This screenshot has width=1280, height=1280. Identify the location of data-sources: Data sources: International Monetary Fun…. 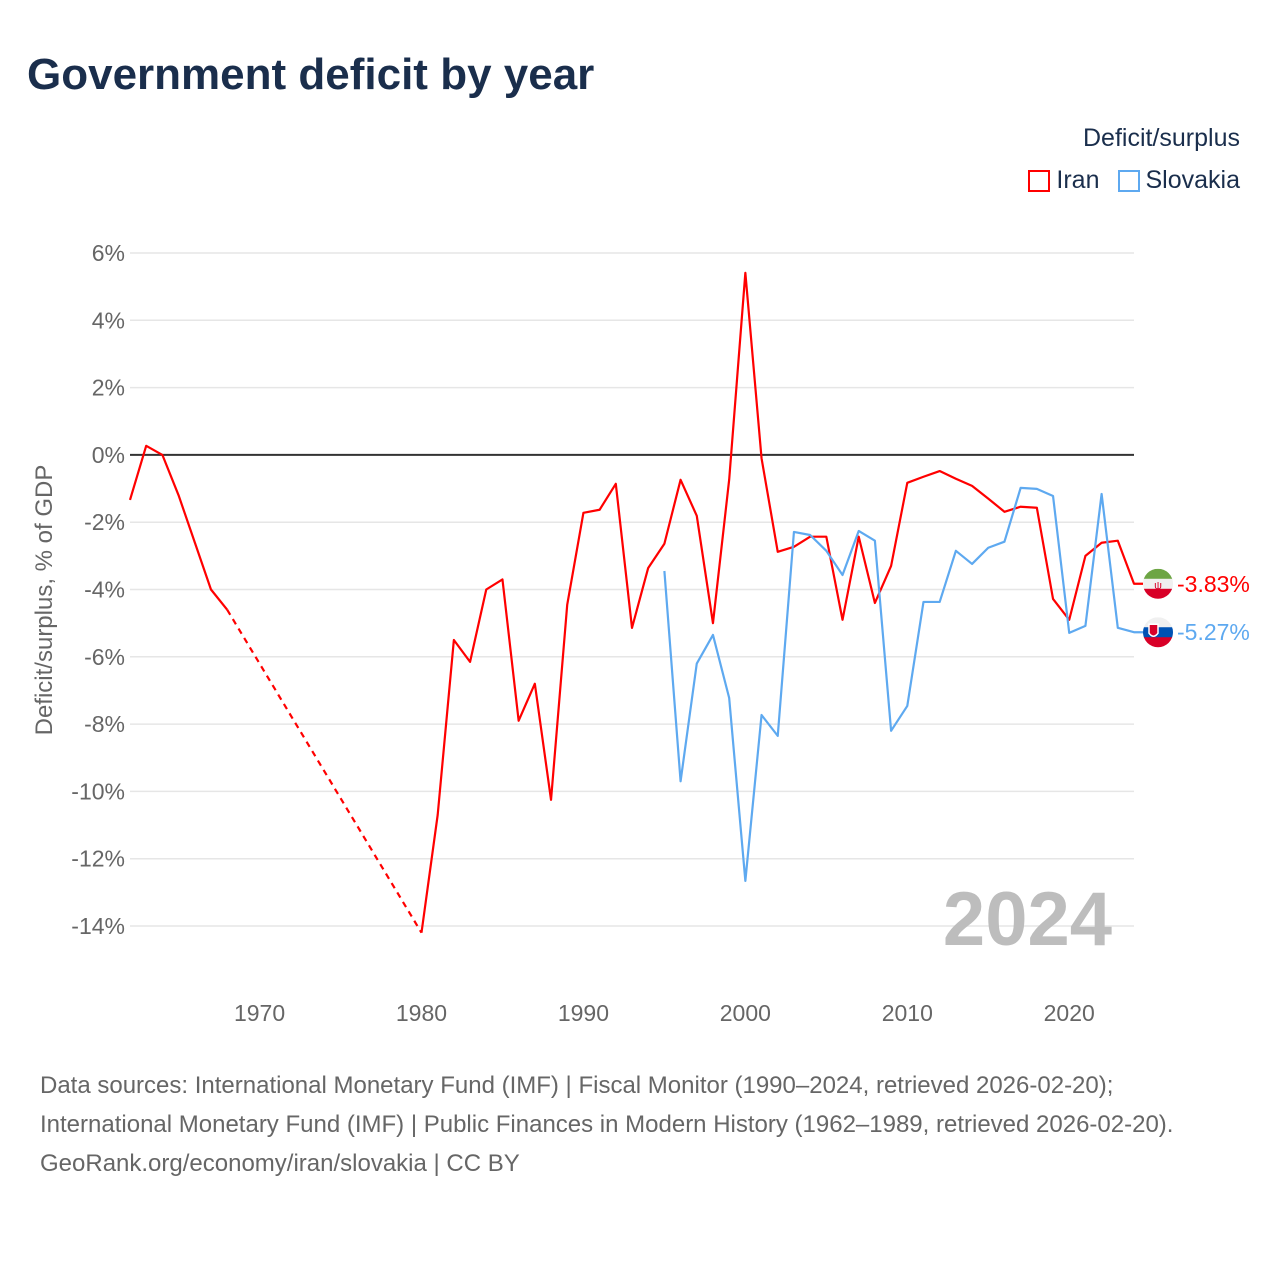
(607, 1105).